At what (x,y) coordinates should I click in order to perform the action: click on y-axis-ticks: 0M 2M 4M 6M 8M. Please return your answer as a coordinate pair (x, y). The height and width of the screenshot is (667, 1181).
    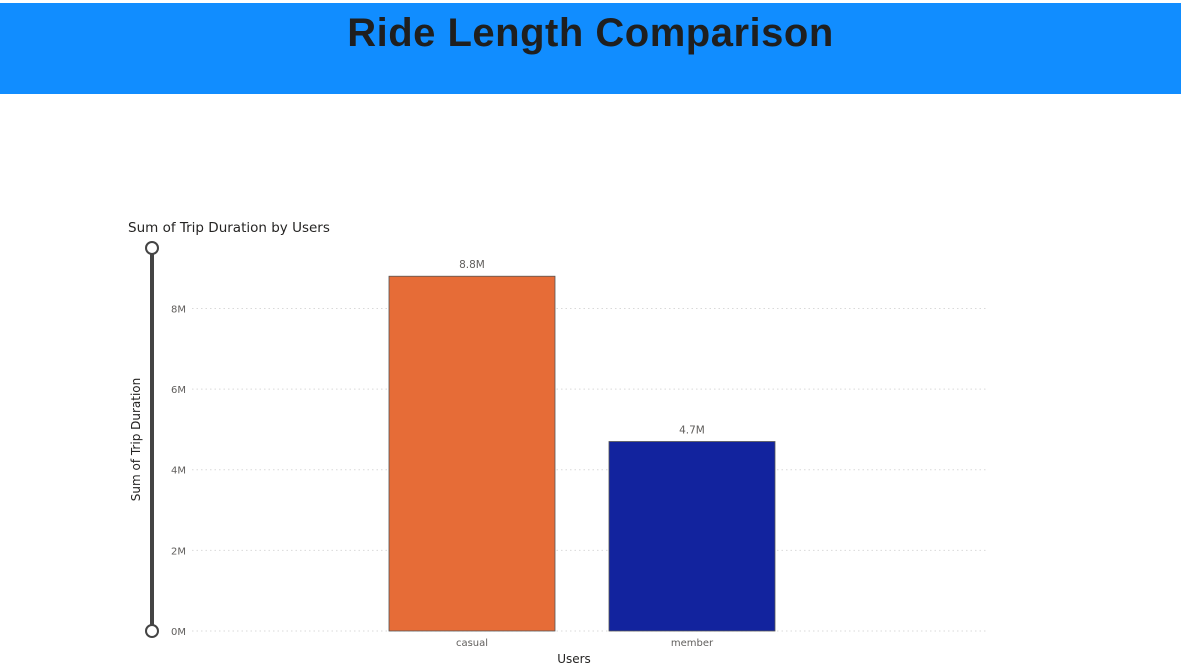
    Looking at the image, I should click on (178, 471).